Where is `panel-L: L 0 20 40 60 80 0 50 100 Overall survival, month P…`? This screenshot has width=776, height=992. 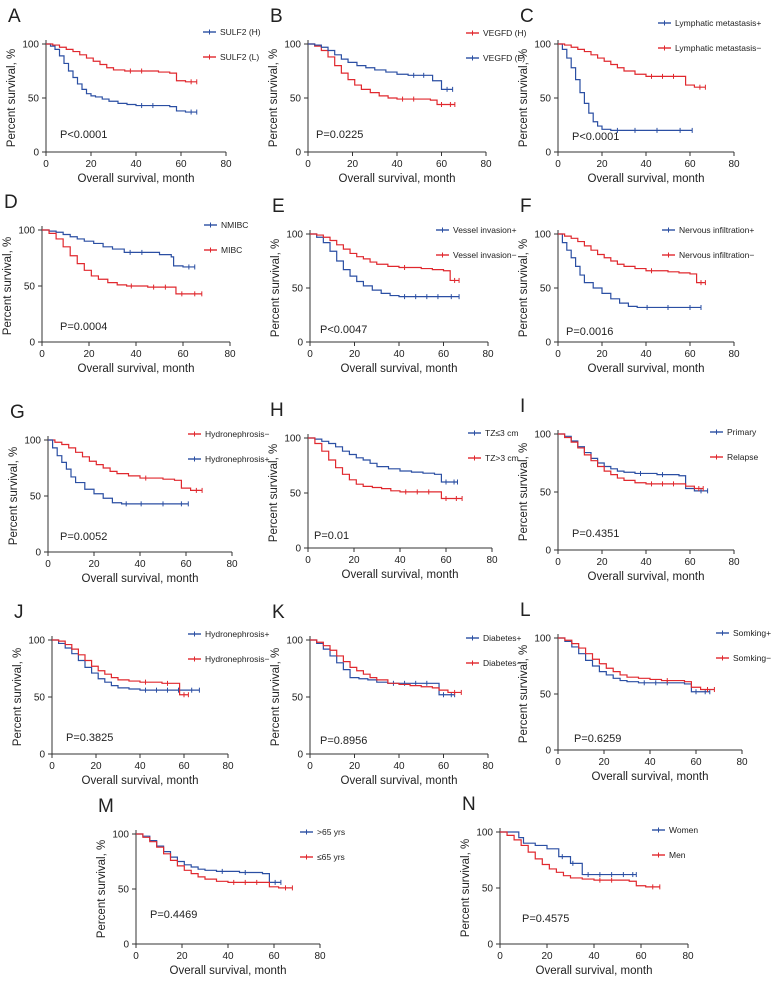
panel-L: L 0 20 40 60 80 0 50 100 Overall survival, month P… is located at coordinates (644, 691).